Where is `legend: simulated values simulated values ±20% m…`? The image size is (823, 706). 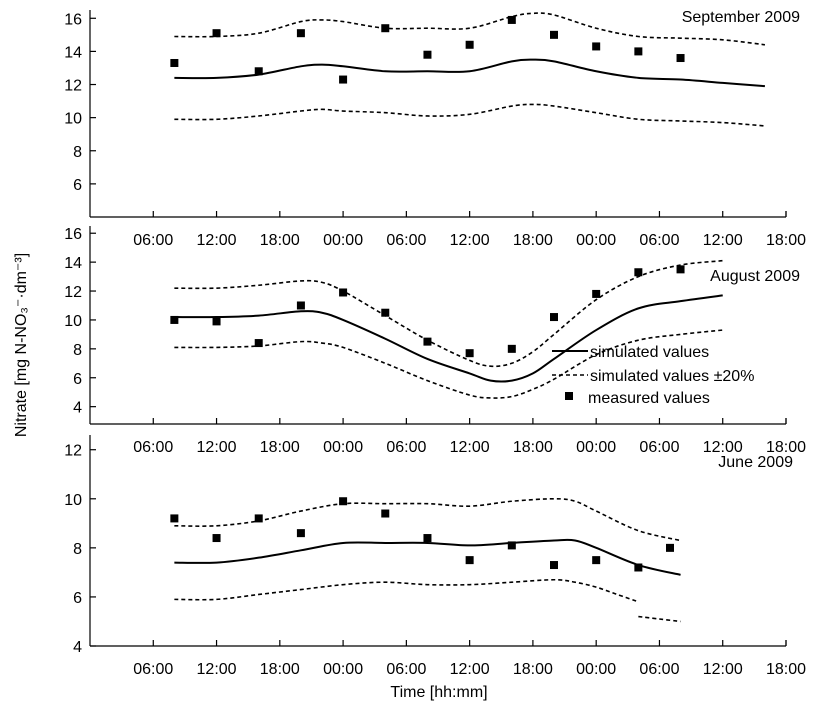 legend: simulated values simulated values ±20% m… is located at coordinates (653, 375).